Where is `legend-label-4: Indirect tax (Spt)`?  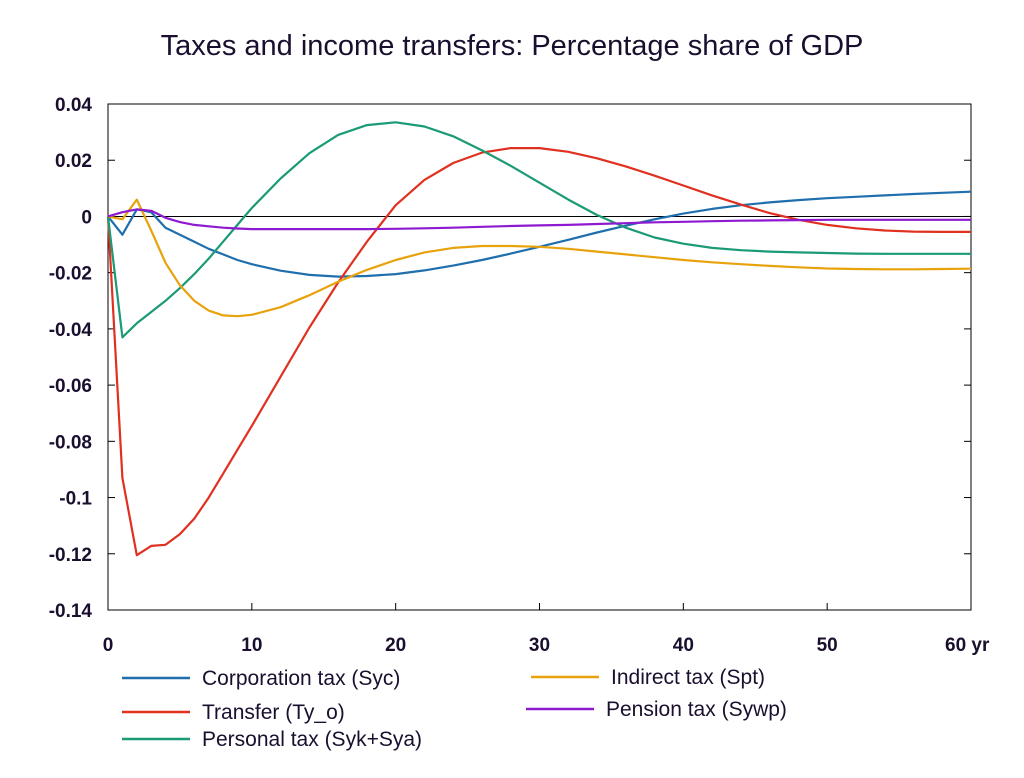 legend-label-4: Indirect tax (Spt) is located at coordinates (688, 677).